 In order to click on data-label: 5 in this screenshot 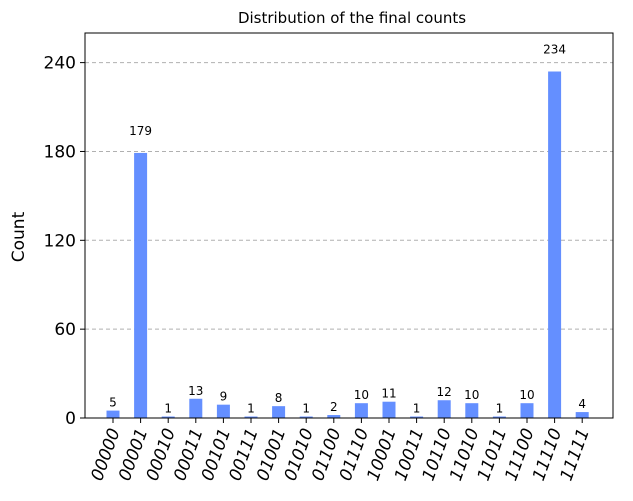, I will do `click(113, 403)`.